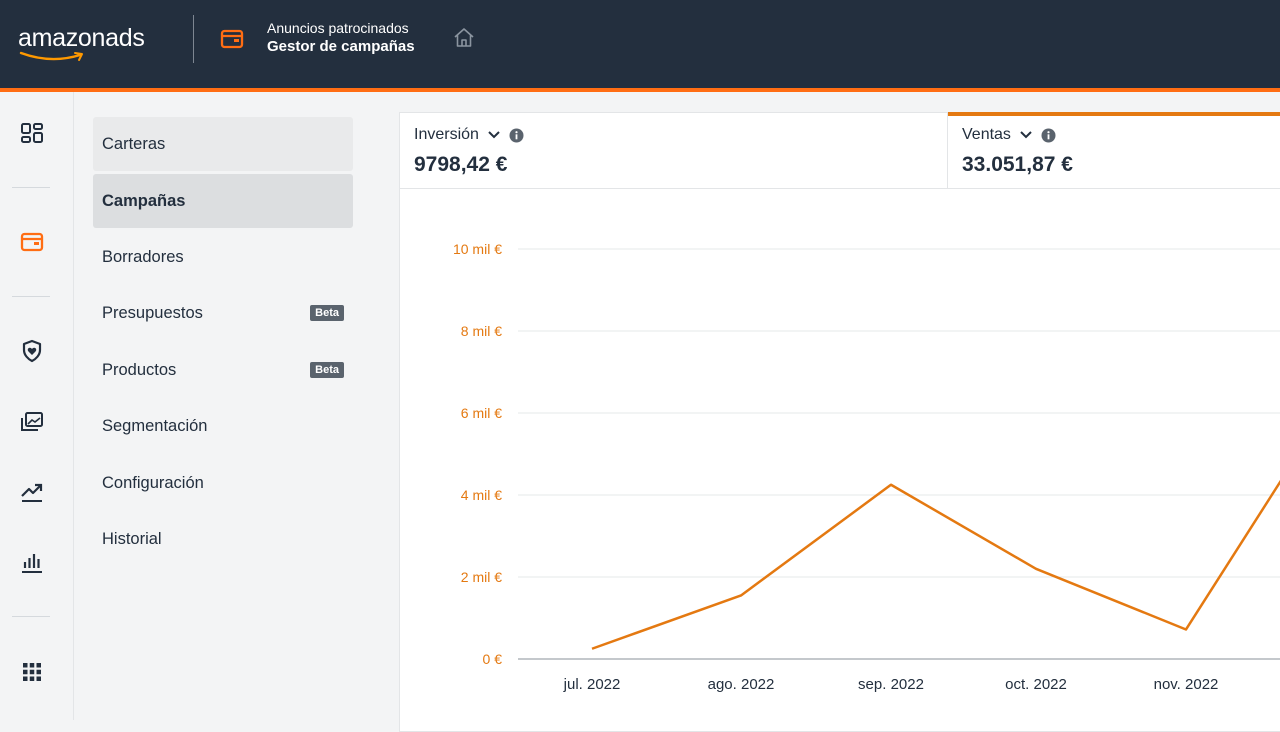 Image resolution: width=1280 pixels, height=732 pixels. I want to click on bar-chart-icon, so click(32, 562).